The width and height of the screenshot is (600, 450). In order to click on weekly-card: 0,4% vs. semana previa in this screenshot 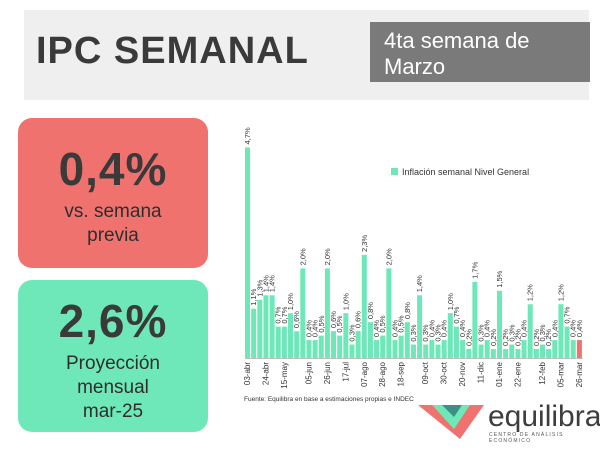, I will do `click(113, 193)`.